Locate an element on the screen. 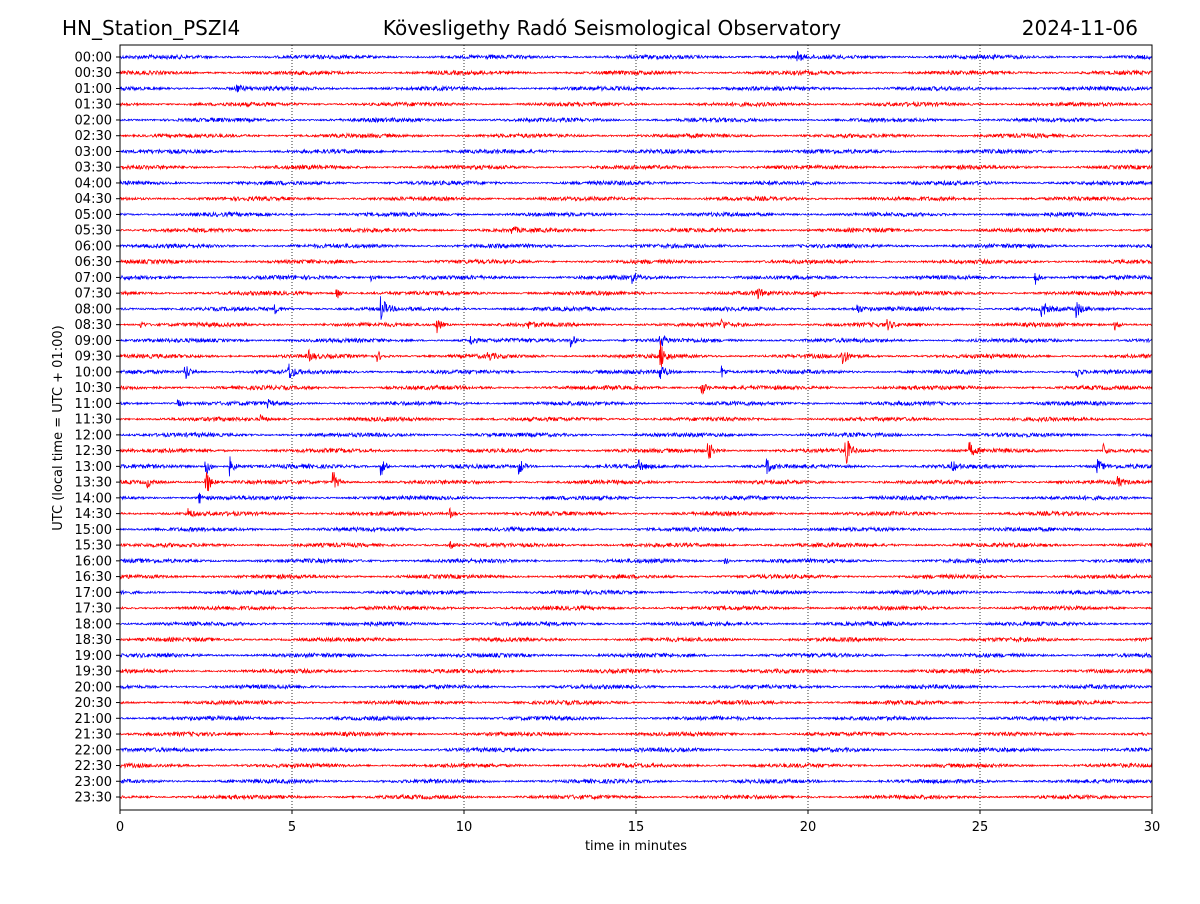 This screenshot has width=1200, height=904. y-tick-label: 23:00 is located at coordinates (93, 782).